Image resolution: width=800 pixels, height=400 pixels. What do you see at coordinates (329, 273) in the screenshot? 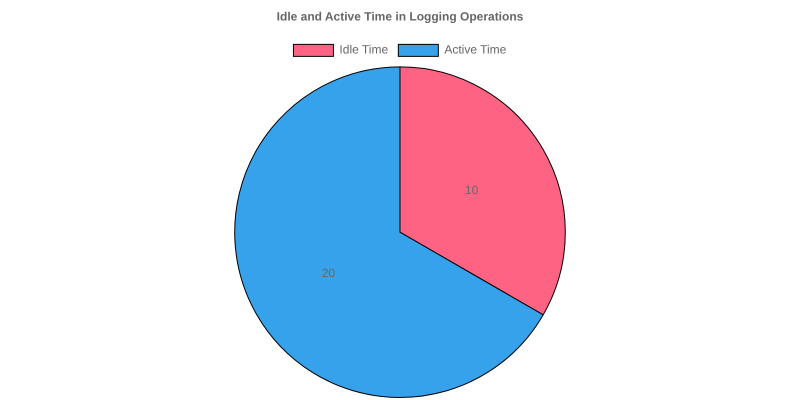
I see `data-label: 20` at bounding box center [329, 273].